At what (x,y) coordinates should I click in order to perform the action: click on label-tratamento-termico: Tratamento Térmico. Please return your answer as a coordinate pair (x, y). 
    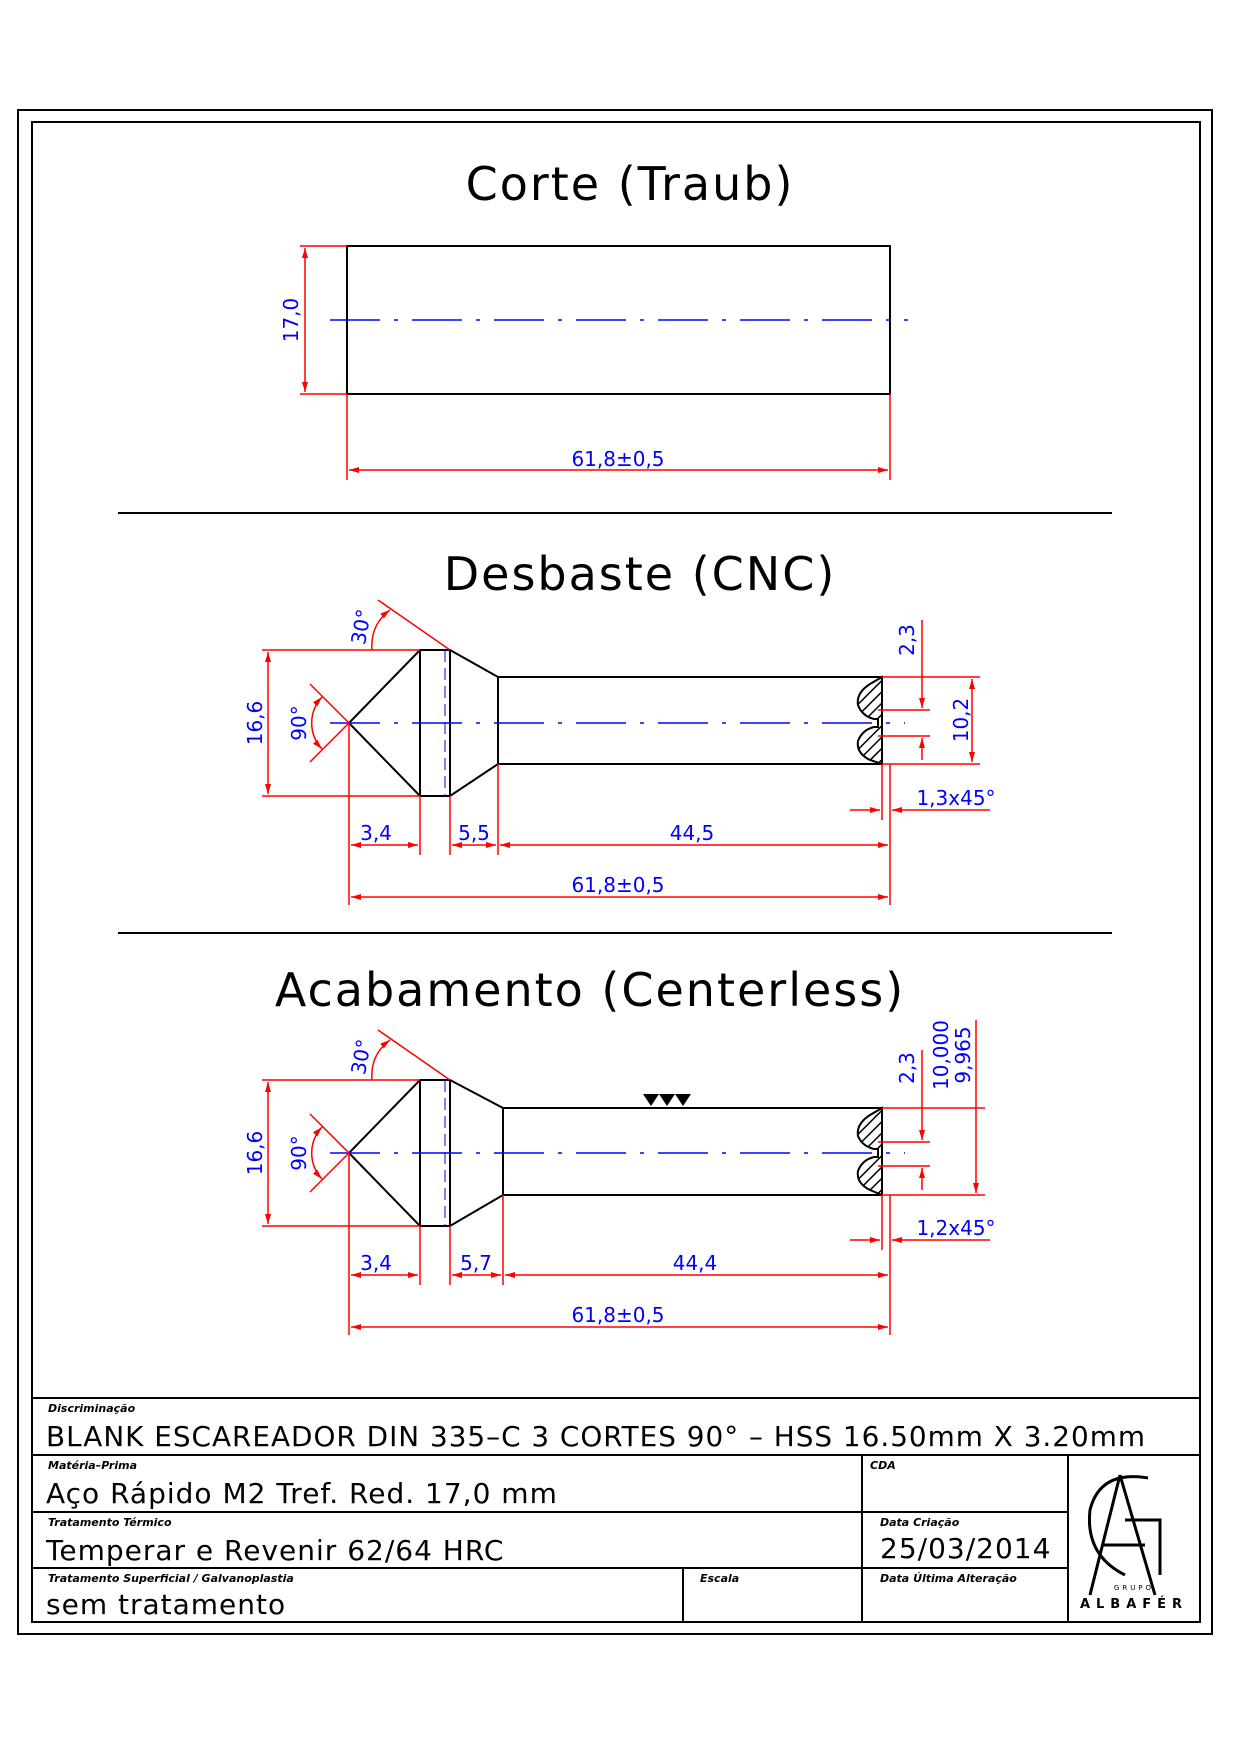
    Looking at the image, I should click on (110, 1522).